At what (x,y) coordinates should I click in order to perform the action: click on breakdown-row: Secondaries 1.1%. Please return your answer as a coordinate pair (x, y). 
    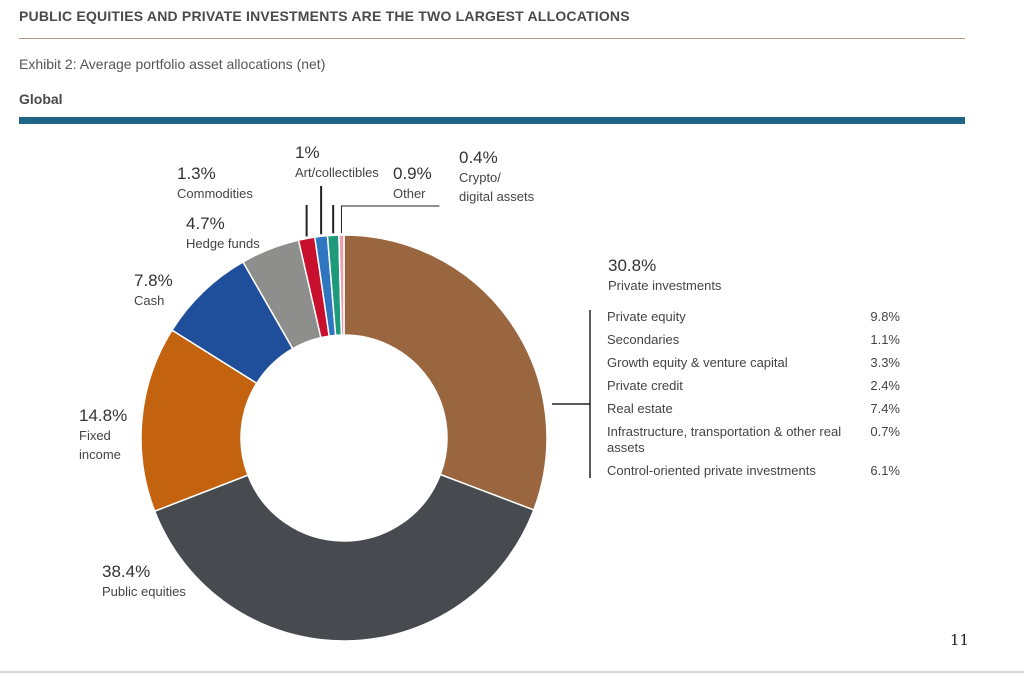
    Looking at the image, I should click on (750, 341).